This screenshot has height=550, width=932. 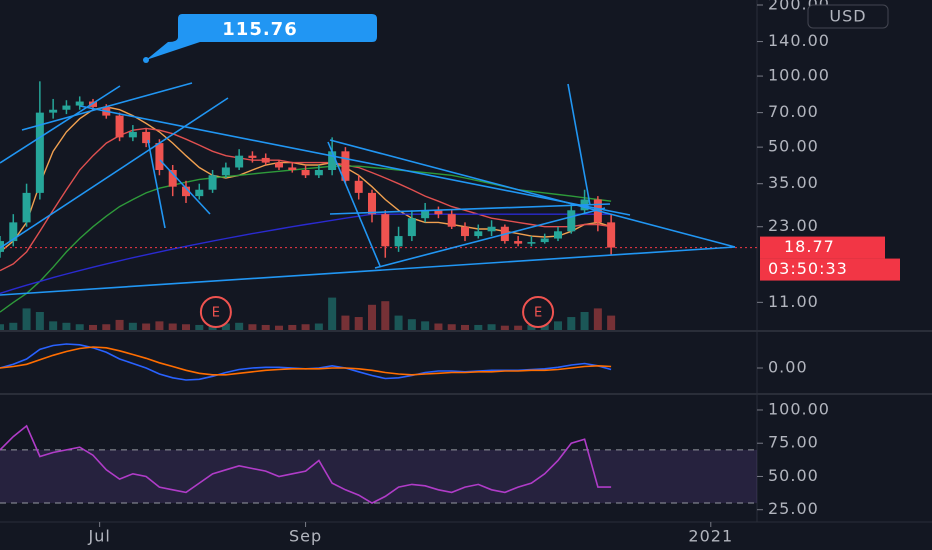 I want to click on x-tick-label: Jul, so click(x=98, y=536).